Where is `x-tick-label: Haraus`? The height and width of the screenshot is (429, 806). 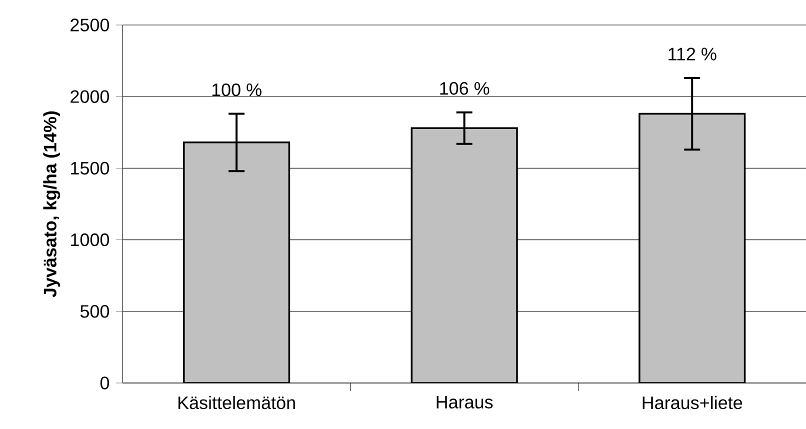 x-tick-label: Haraus is located at coordinates (464, 402).